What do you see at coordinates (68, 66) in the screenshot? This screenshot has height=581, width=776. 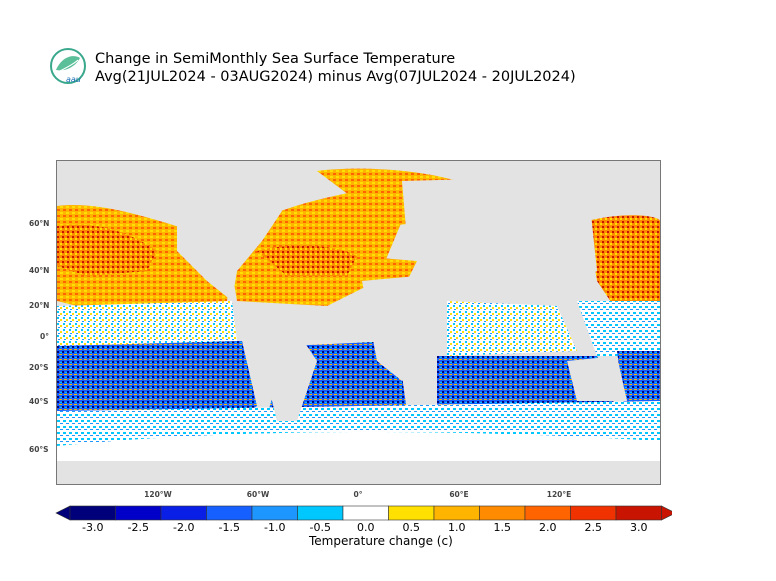 I see `aau-logo: aau` at bounding box center [68, 66].